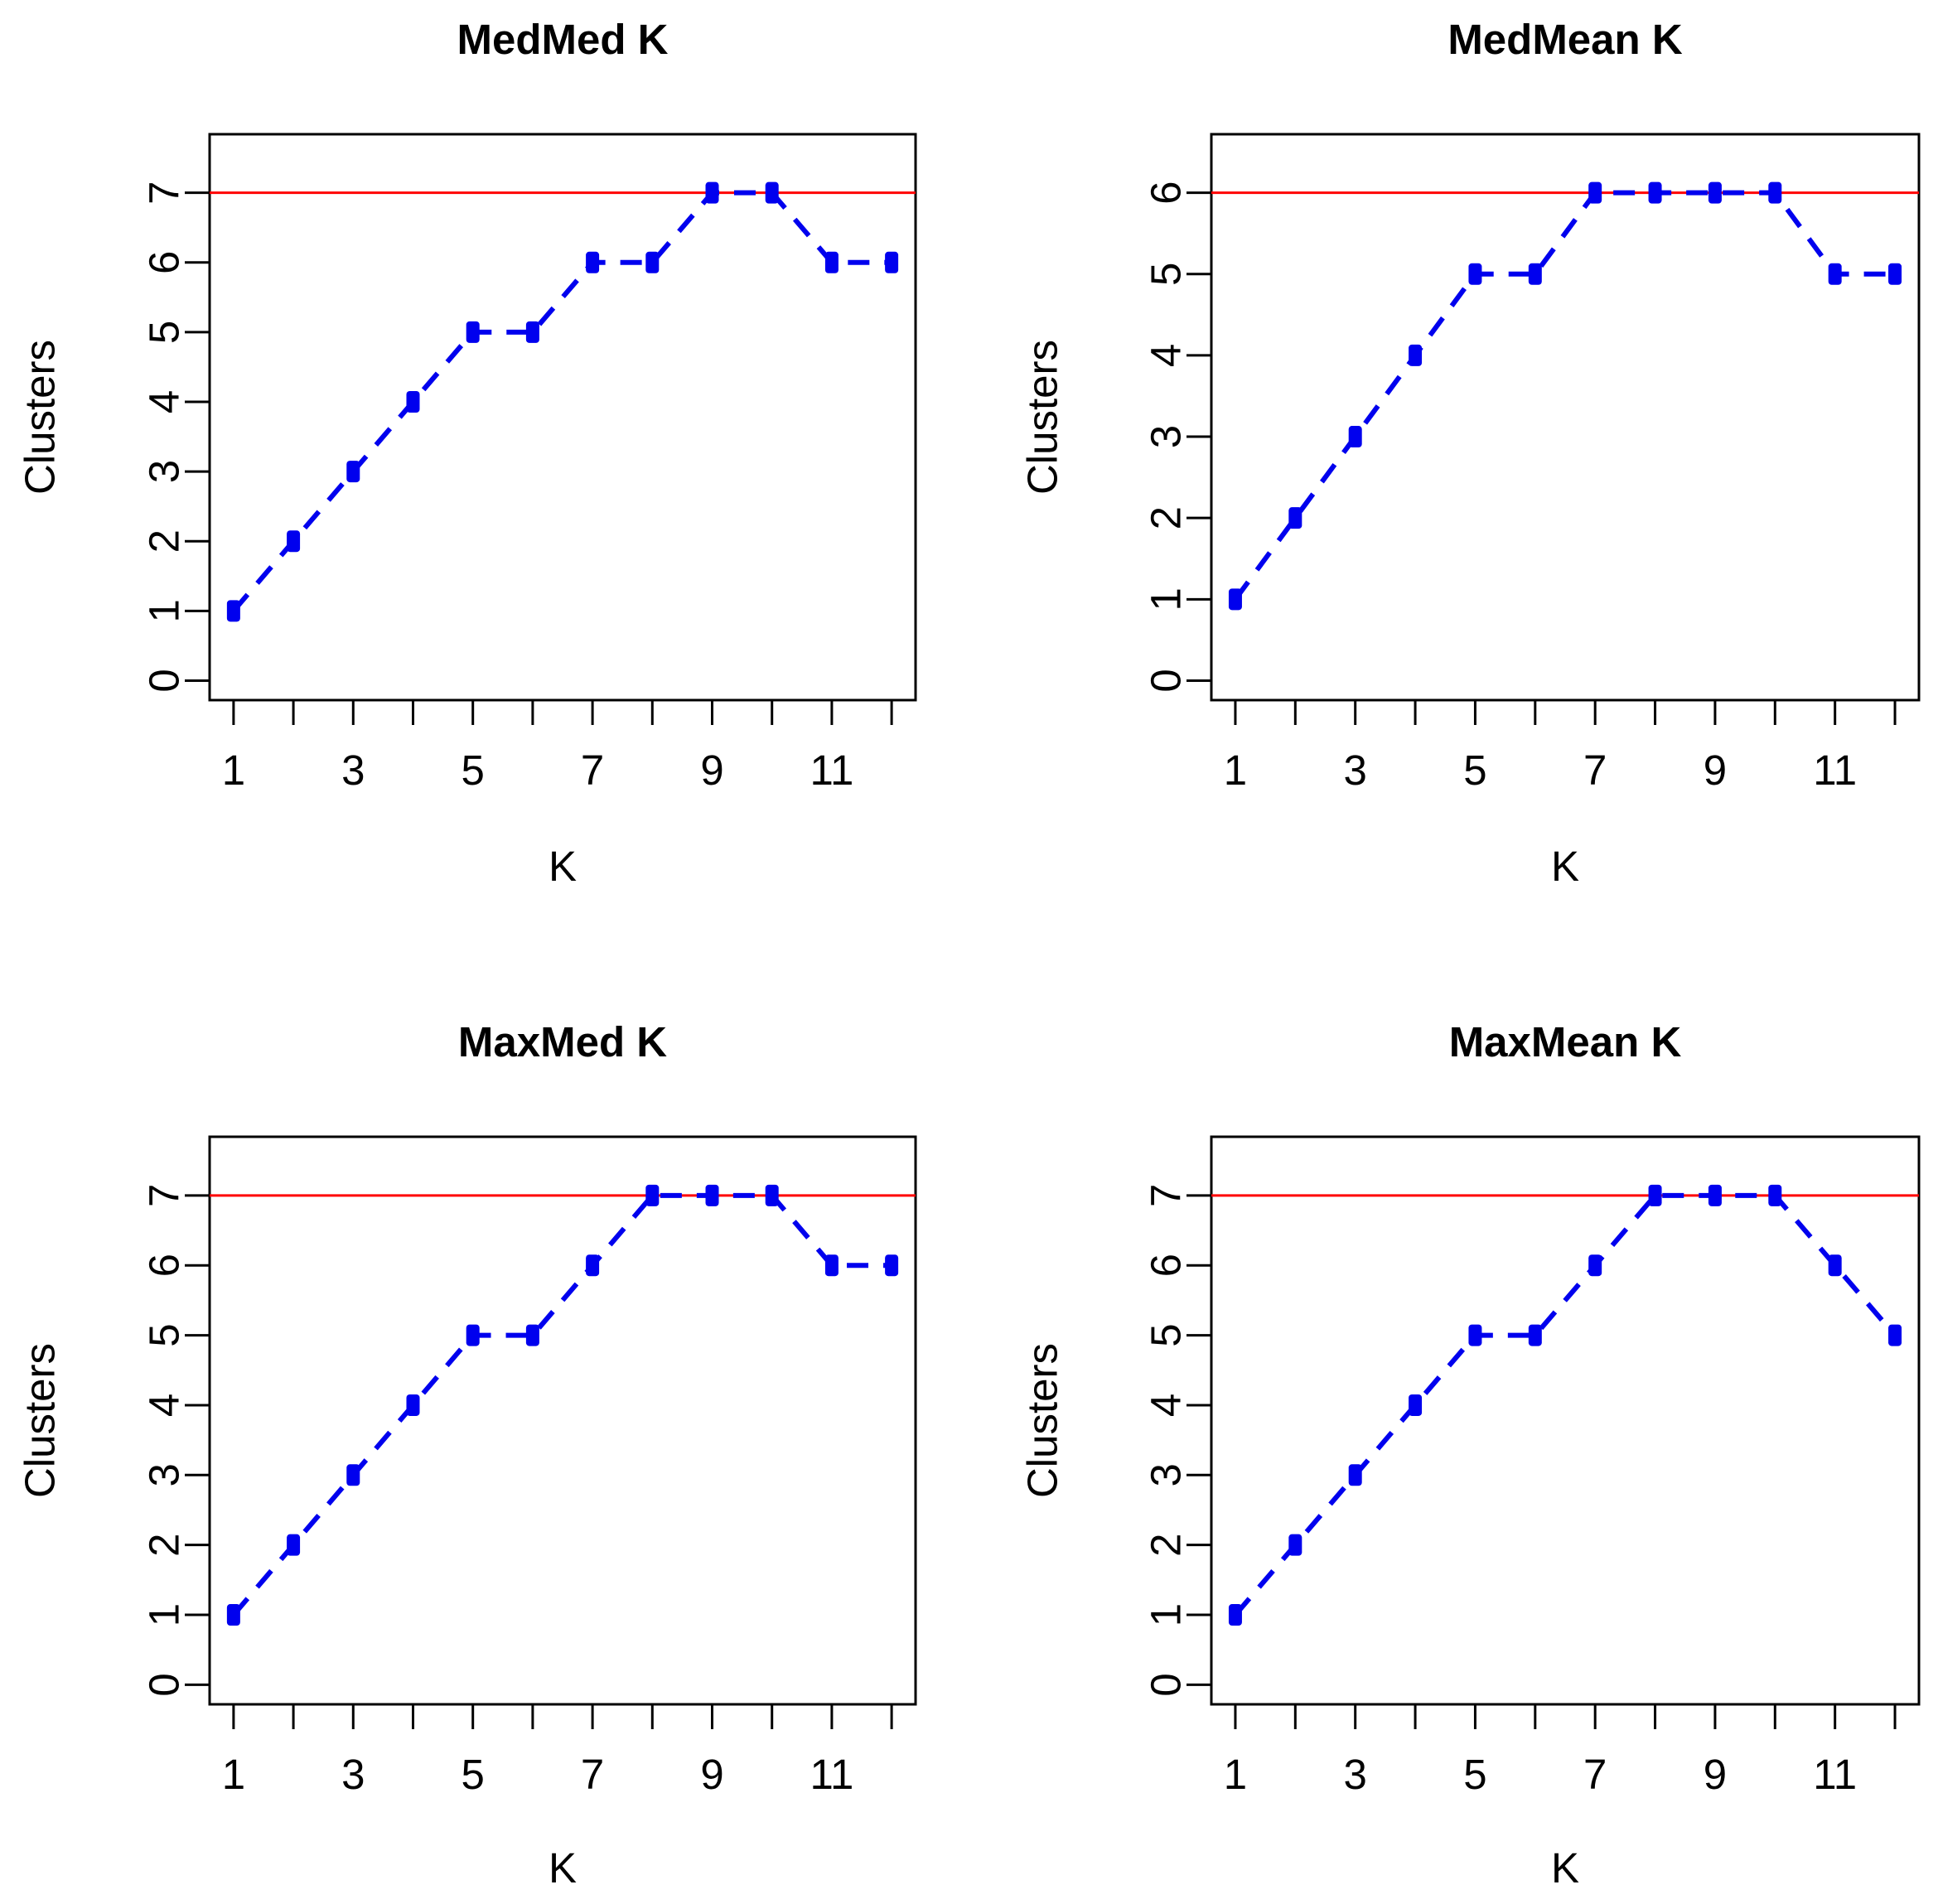 This screenshot has width=1938, height=1904. Describe the element at coordinates (165, 1544) in the screenshot. I see `y-tick-label: 2` at that location.